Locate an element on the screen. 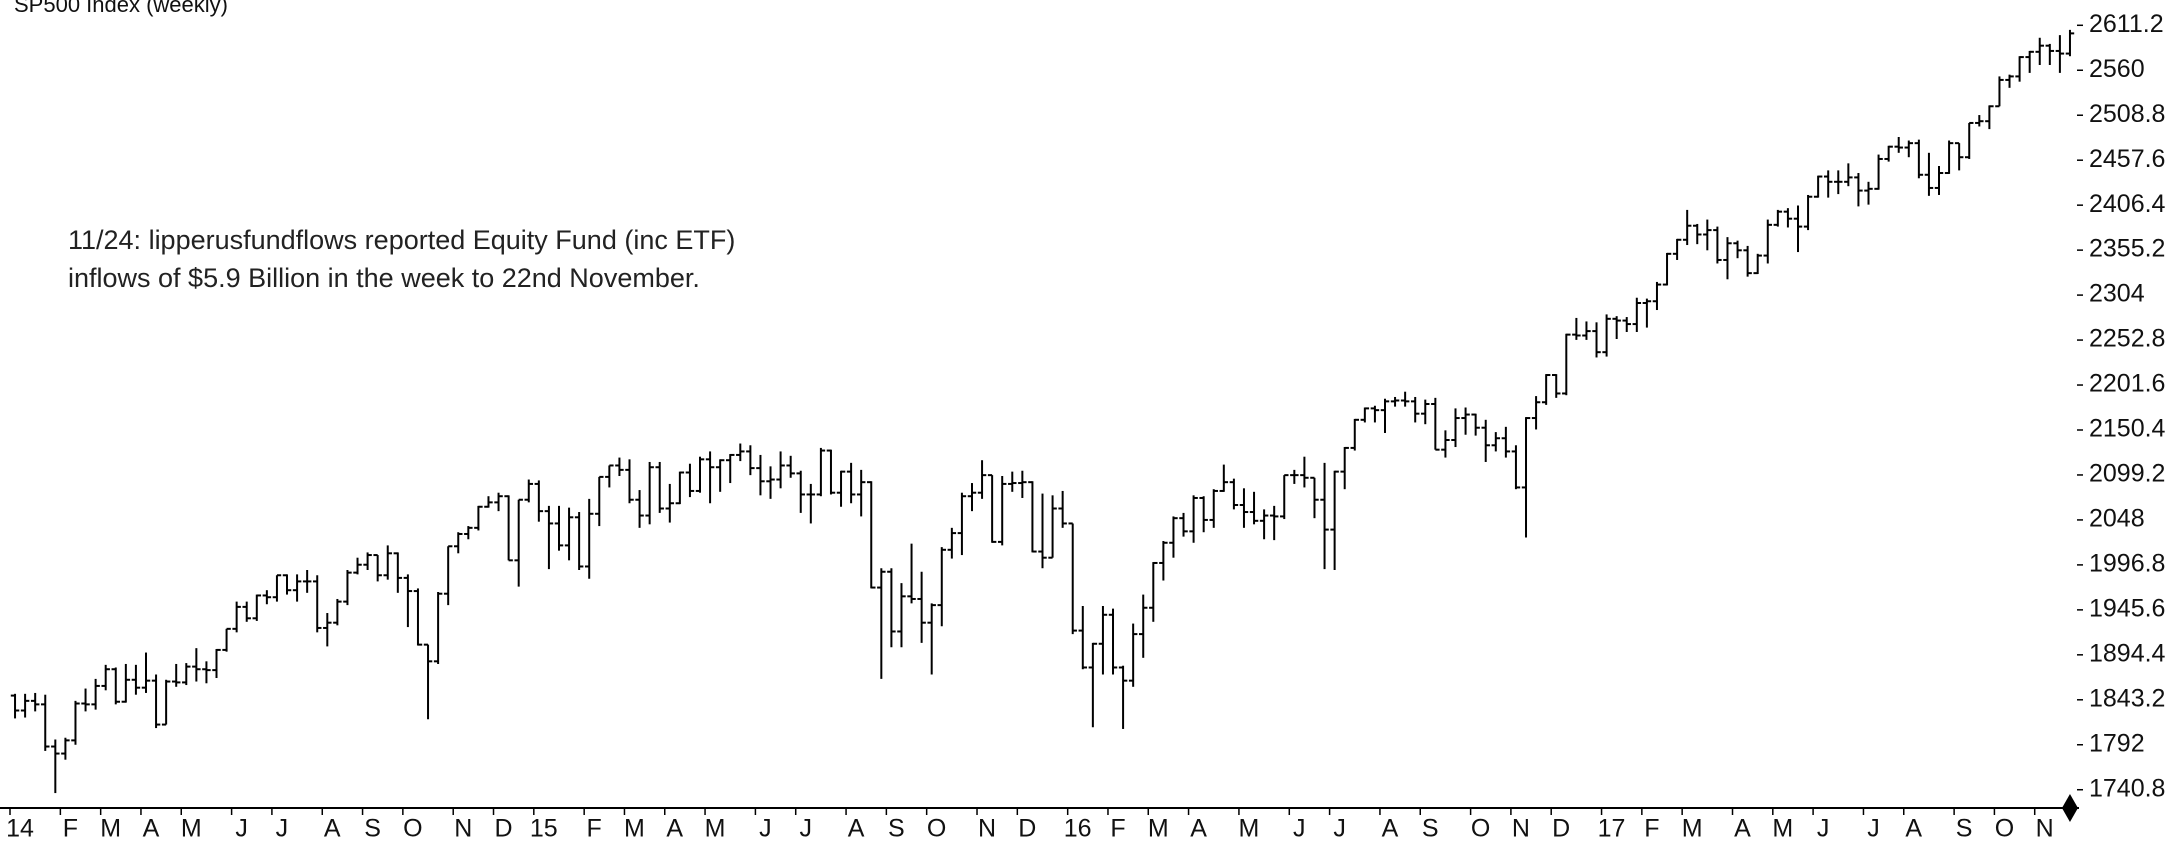 This screenshot has width=2176, height=843. y-tick-label: 2560 is located at coordinates (2117, 69).